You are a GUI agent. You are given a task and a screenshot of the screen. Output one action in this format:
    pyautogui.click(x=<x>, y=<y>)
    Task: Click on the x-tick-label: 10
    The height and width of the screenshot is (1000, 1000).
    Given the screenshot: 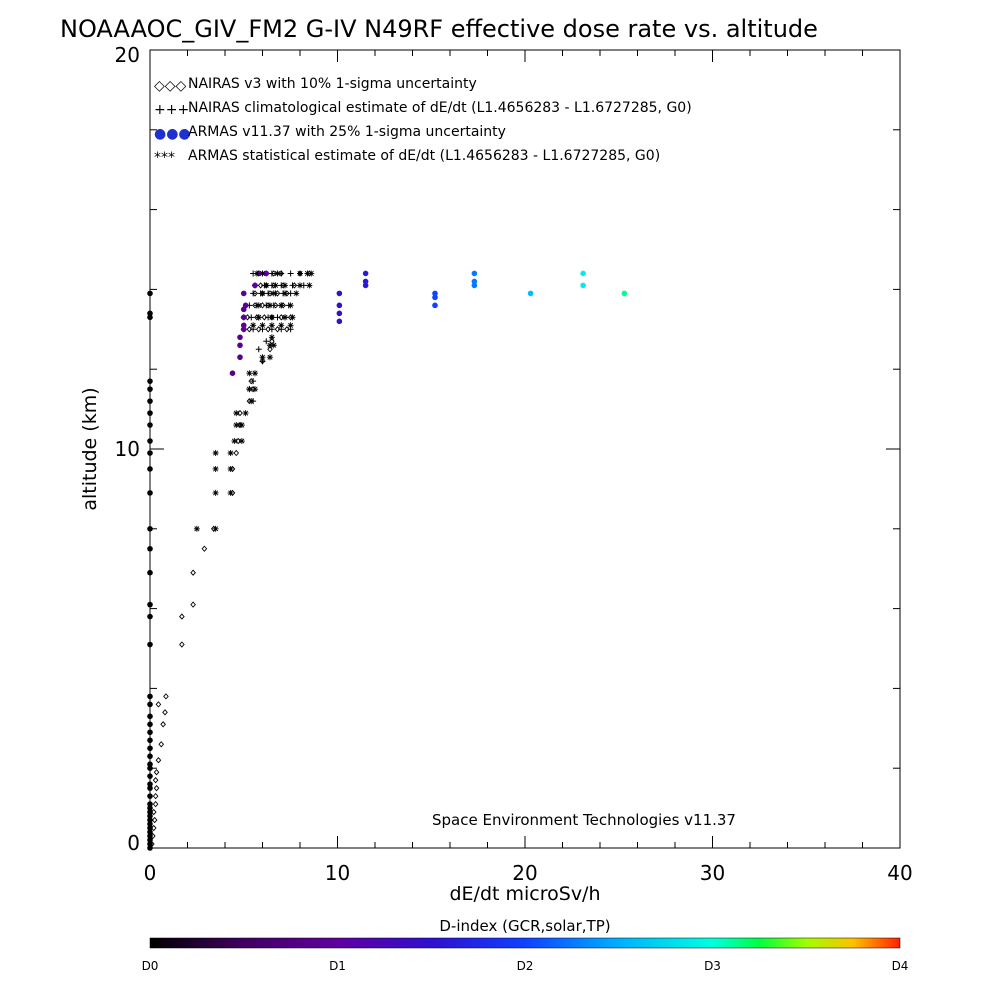 What is the action you would take?
    pyautogui.click(x=337, y=873)
    